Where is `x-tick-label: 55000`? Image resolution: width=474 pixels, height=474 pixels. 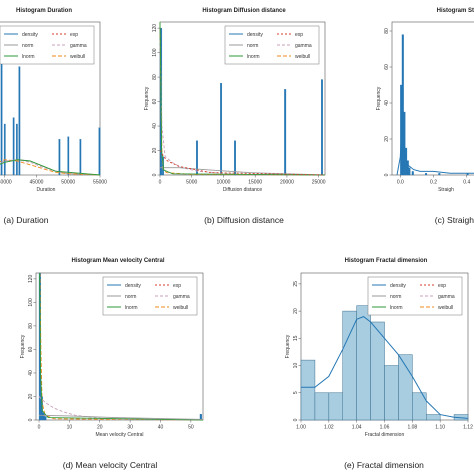 x-tick-label: 55000 is located at coordinates (100, 183).